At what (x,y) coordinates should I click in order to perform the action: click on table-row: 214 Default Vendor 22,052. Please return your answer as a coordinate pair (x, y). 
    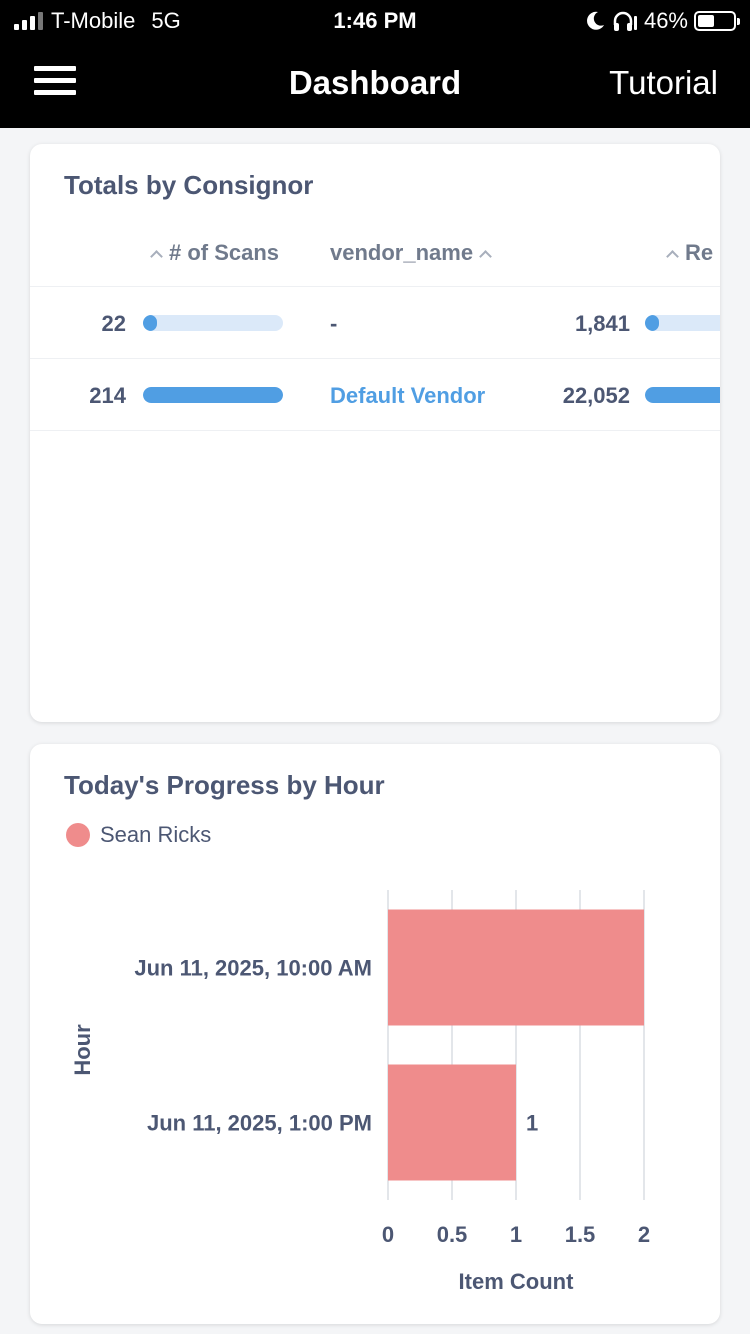
    Looking at the image, I should click on (375, 394).